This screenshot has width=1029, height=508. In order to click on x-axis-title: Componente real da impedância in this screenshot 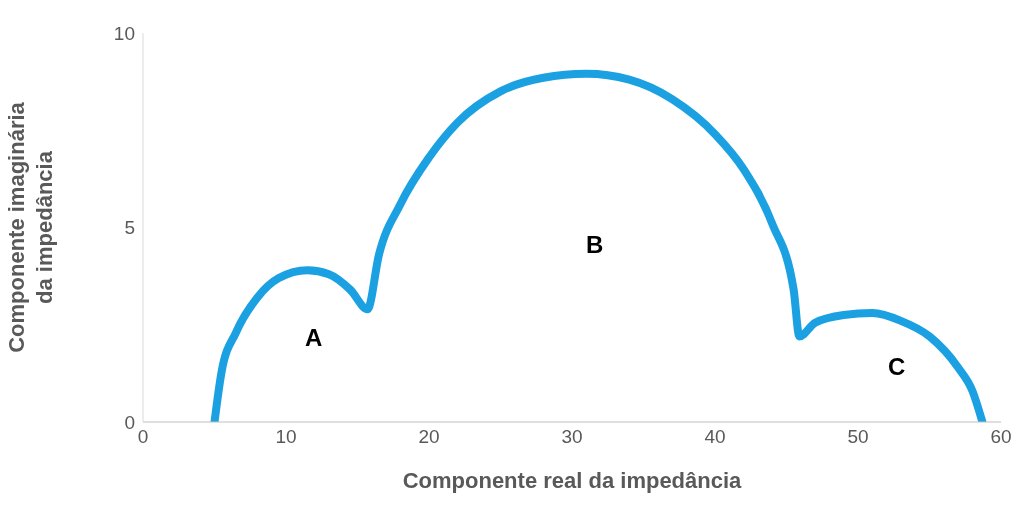, I will do `click(572, 480)`.